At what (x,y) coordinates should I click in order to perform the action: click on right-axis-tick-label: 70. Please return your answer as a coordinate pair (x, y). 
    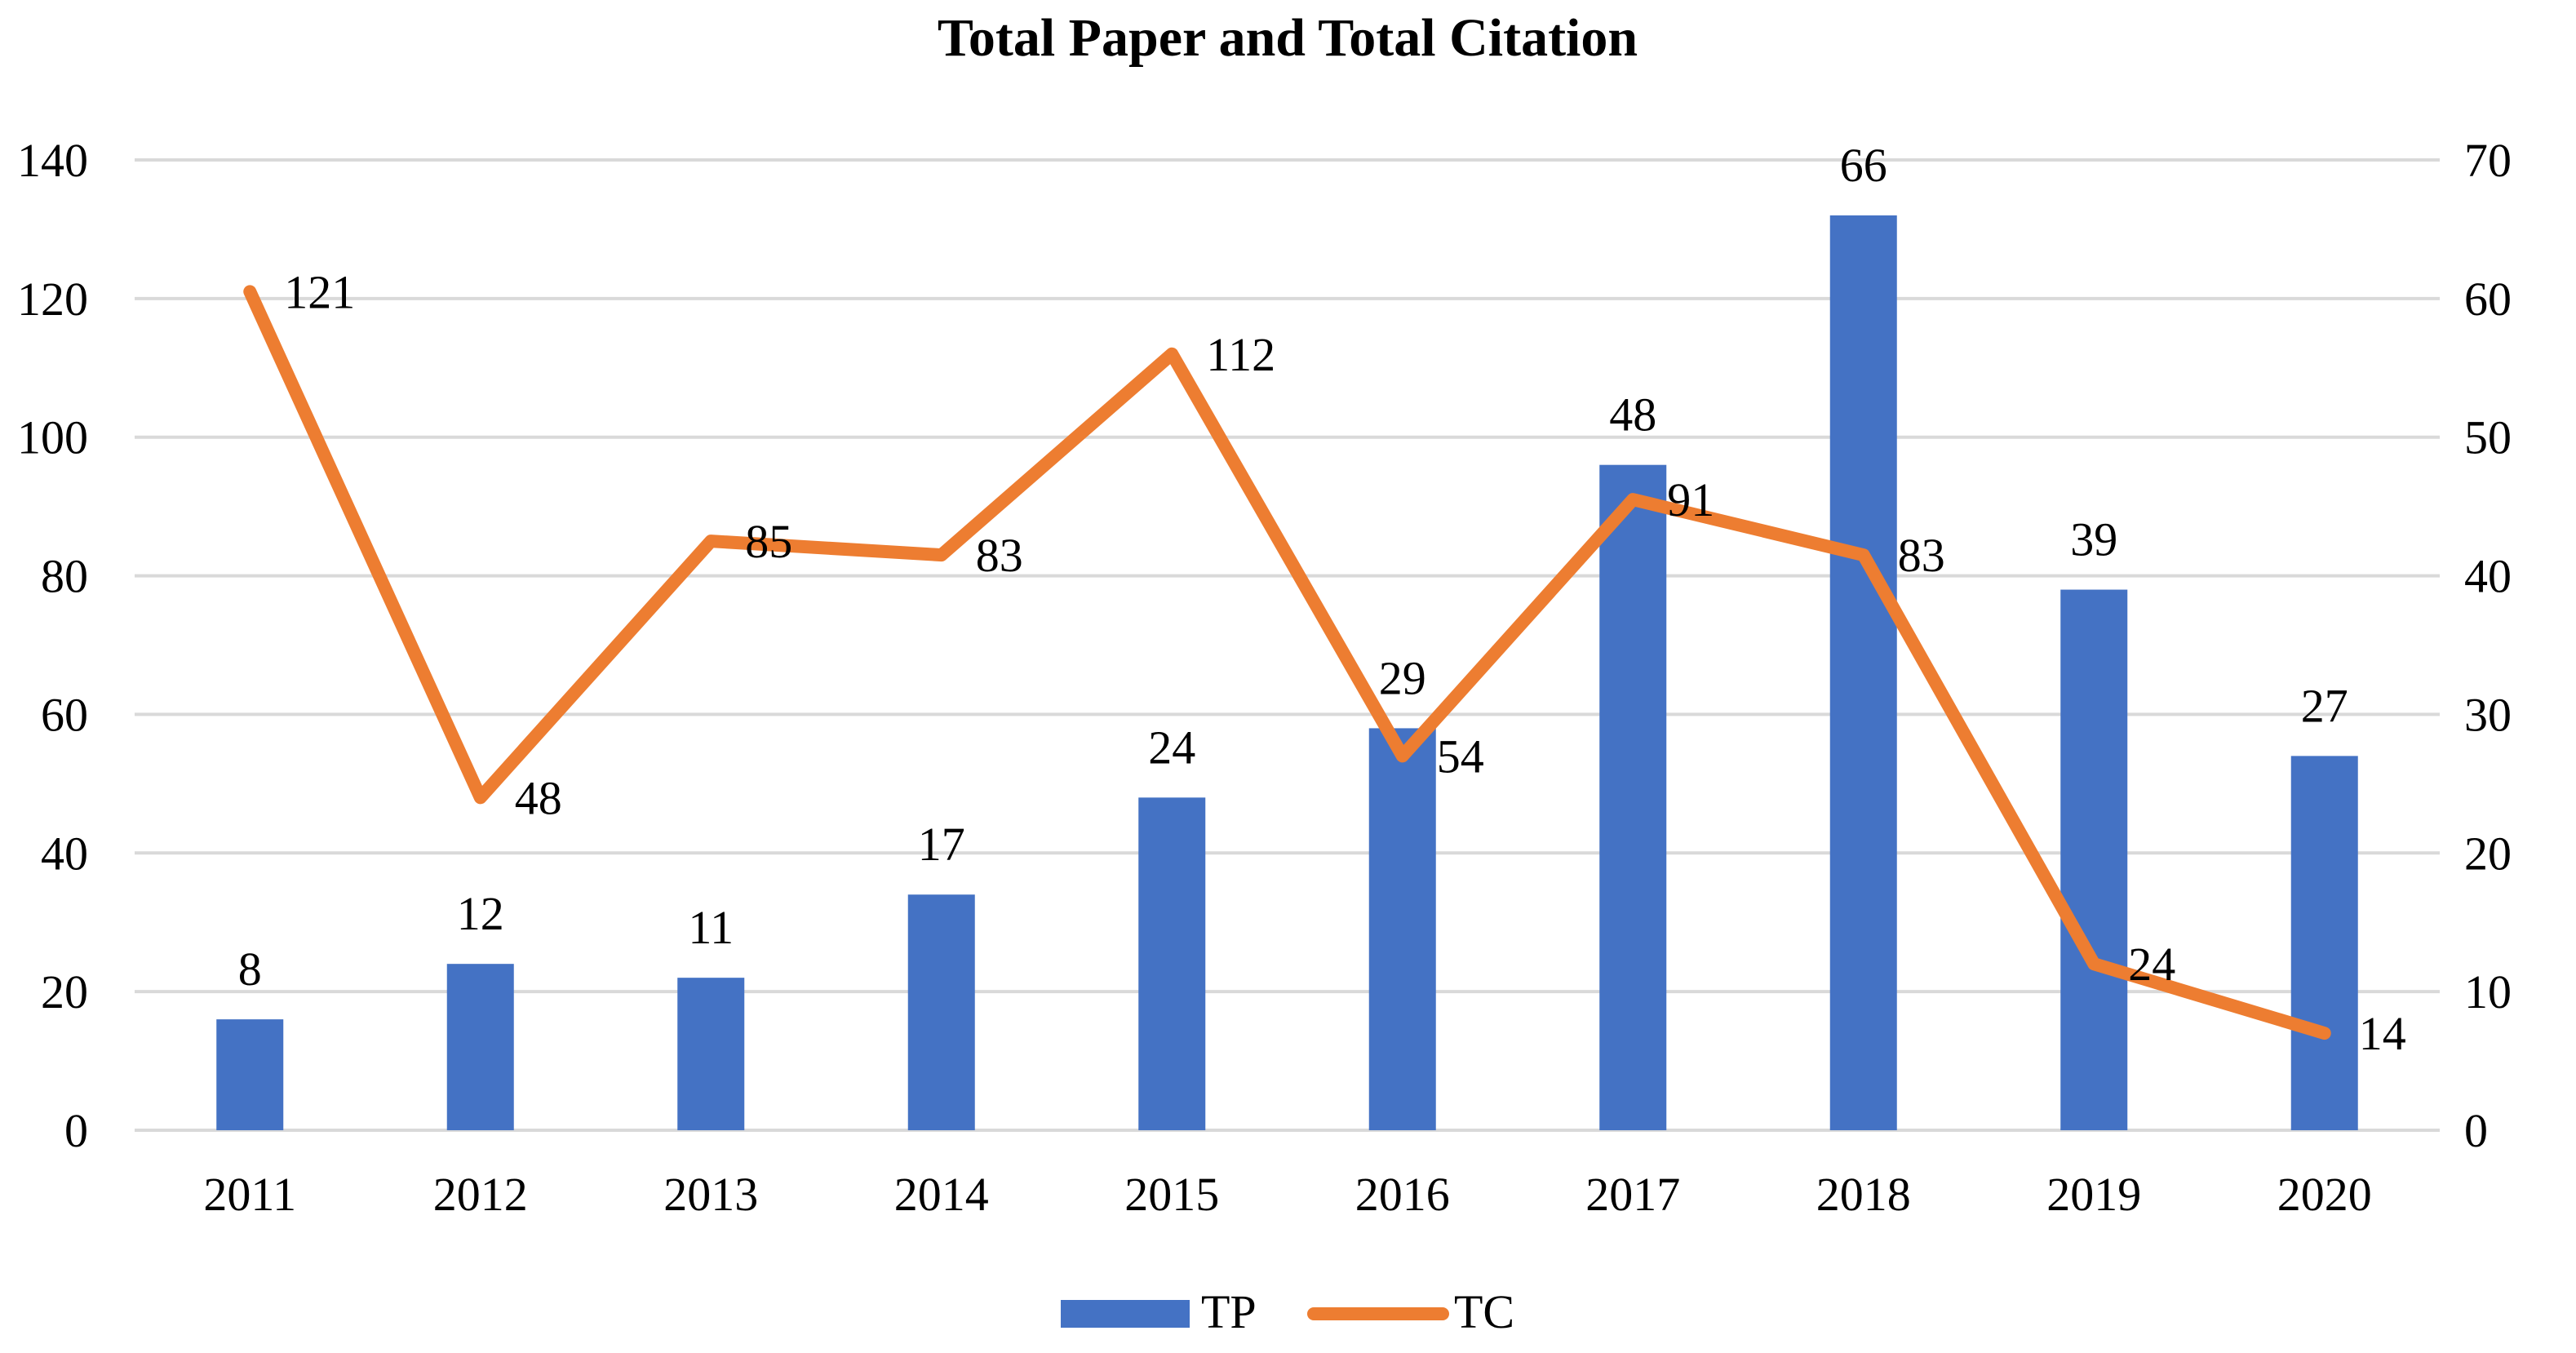
    Looking at the image, I should click on (2488, 160).